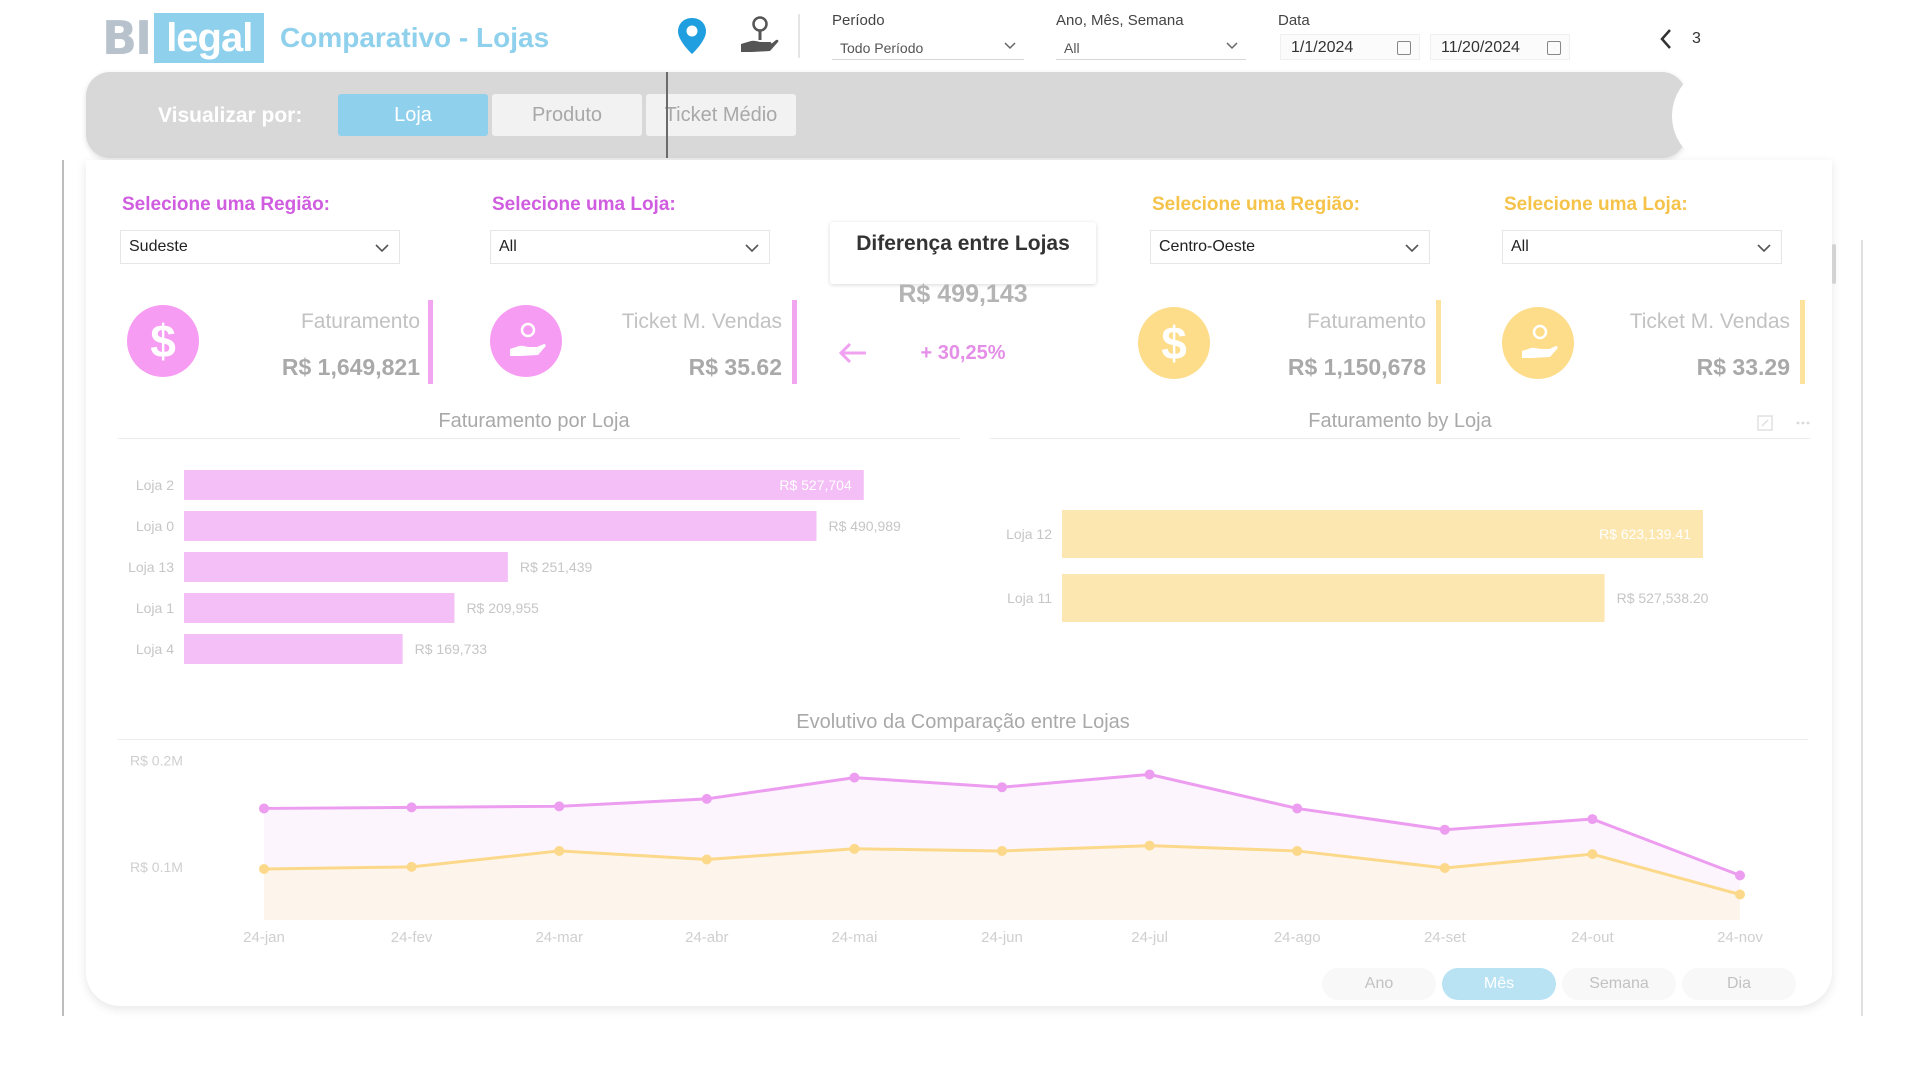 The height and width of the screenshot is (1080, 1920). Describe the element at coordinates (1207, 246) in the screenshot. I see `right-region-value: Centro-Oeste` at that location.